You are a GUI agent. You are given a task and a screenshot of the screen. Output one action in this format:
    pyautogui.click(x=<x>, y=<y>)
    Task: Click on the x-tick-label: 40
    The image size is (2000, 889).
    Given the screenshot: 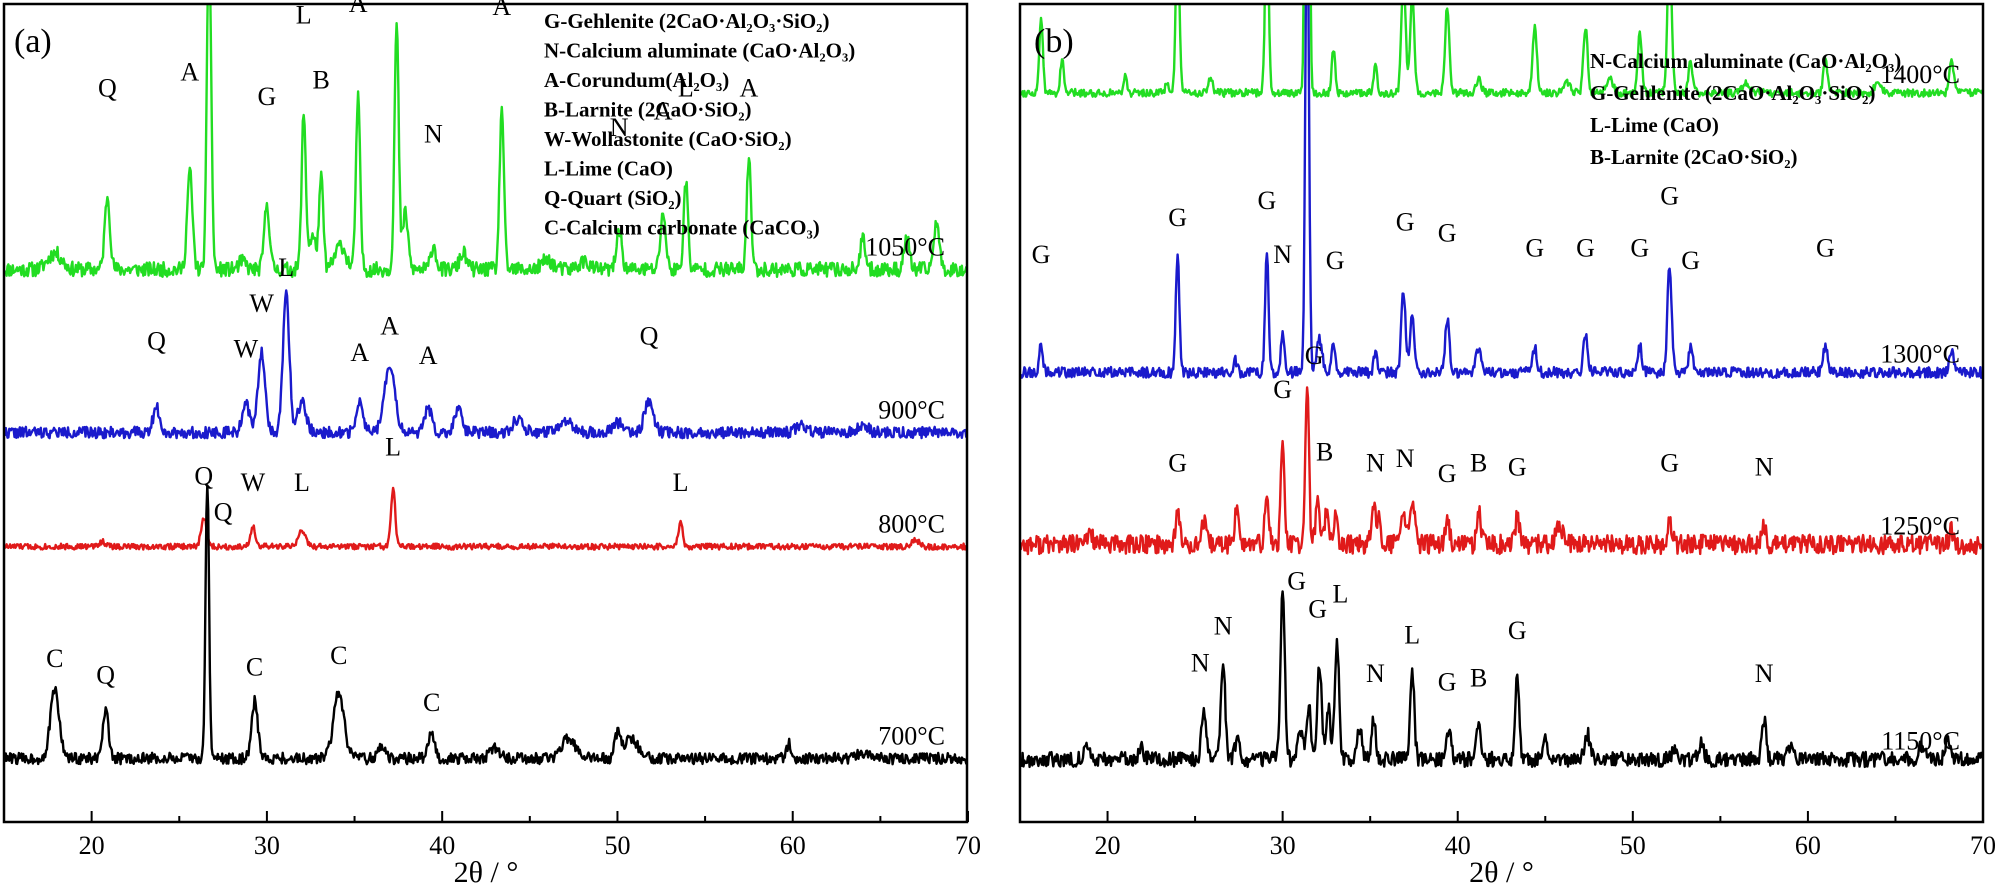 What is the action you would take?
    pyautogui.click(x=1458, y=845)
    